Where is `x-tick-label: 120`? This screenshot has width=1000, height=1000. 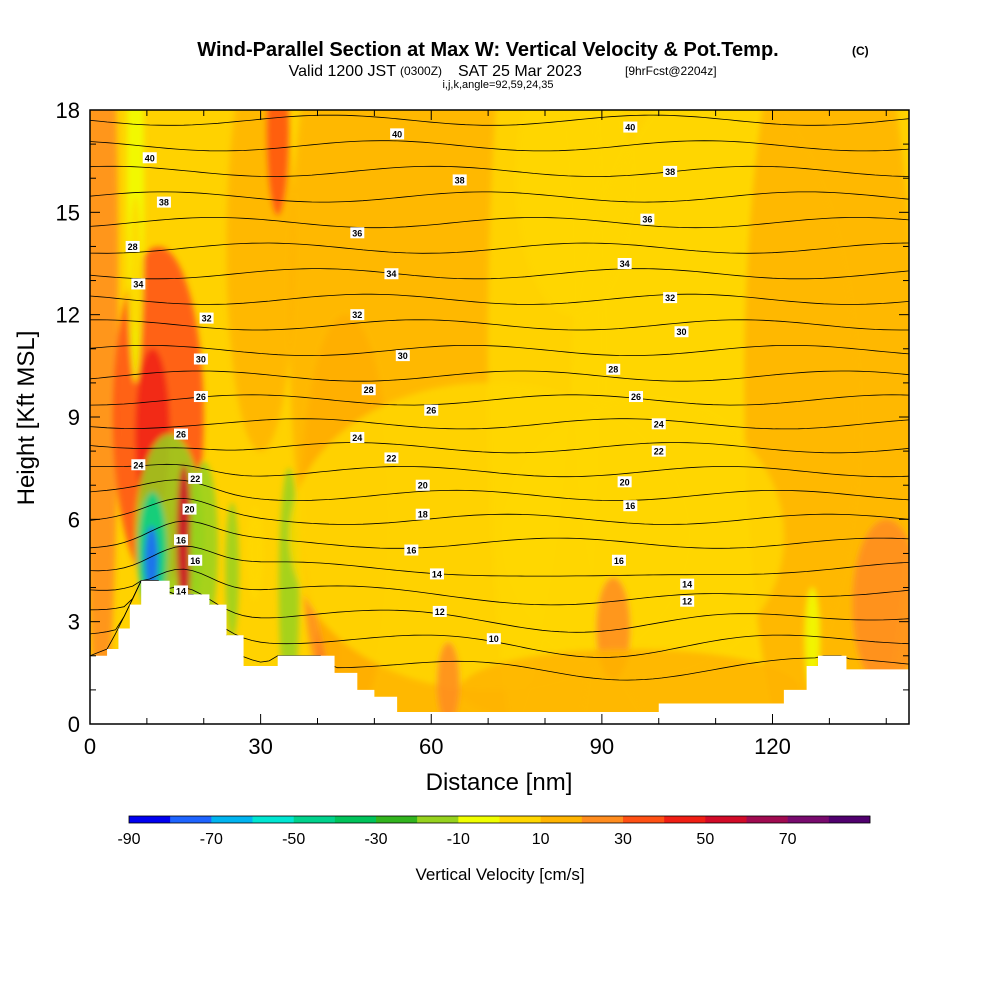
x-tick-label: 120 is located at coordinates (772, 746).